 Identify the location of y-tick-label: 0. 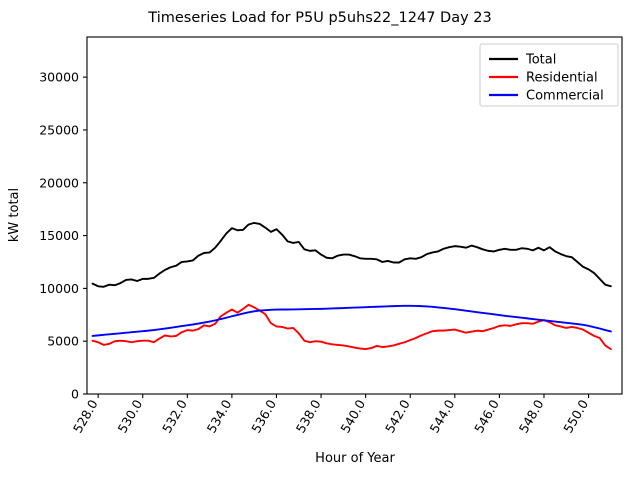
(75, 394).